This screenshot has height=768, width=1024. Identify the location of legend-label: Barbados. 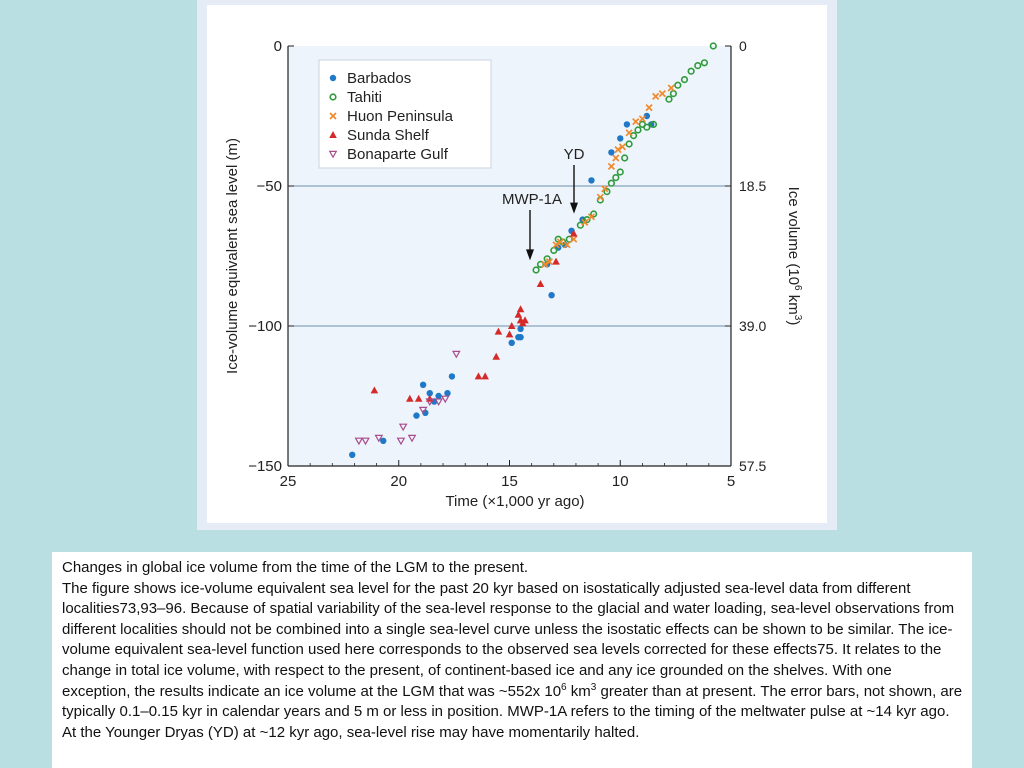
(379, 78).